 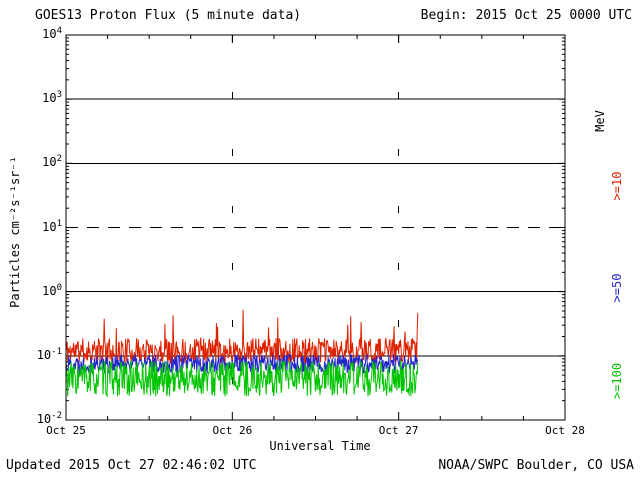 What do you see at coordinates (398, 430) in the screenshot?
I see `x-tick-label: Oct 27` at bounding box center [398, 430].